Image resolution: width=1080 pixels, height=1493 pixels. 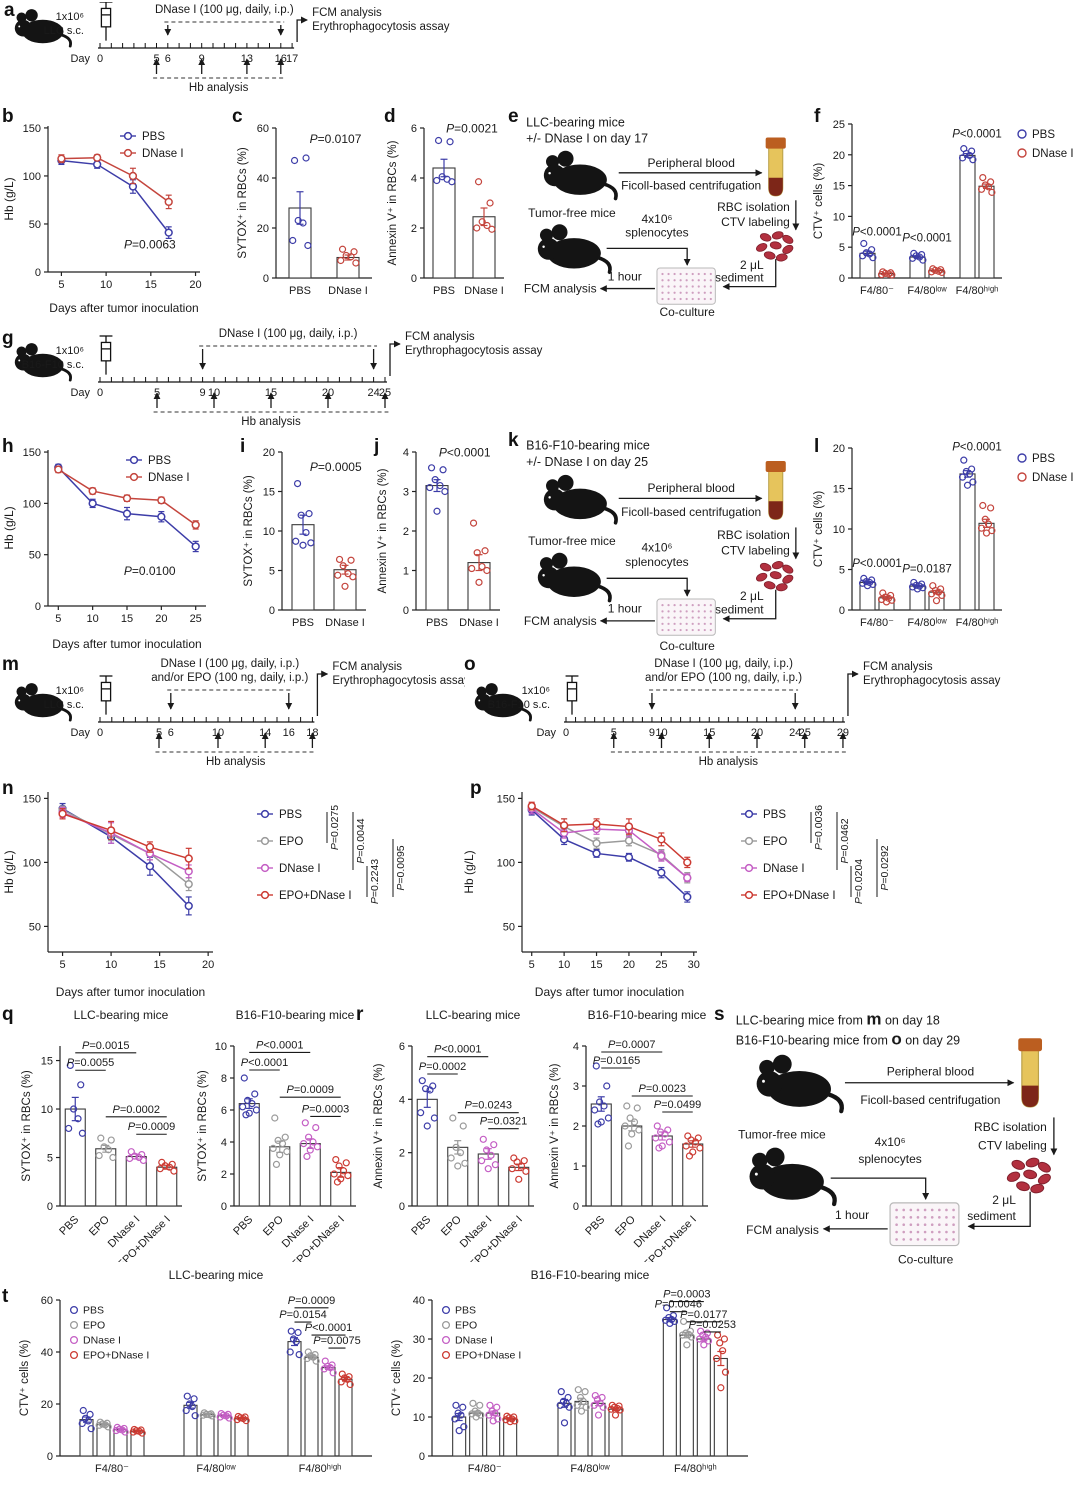 I want to click on svg-text: P<0.0001, so click(x=977, y=135).